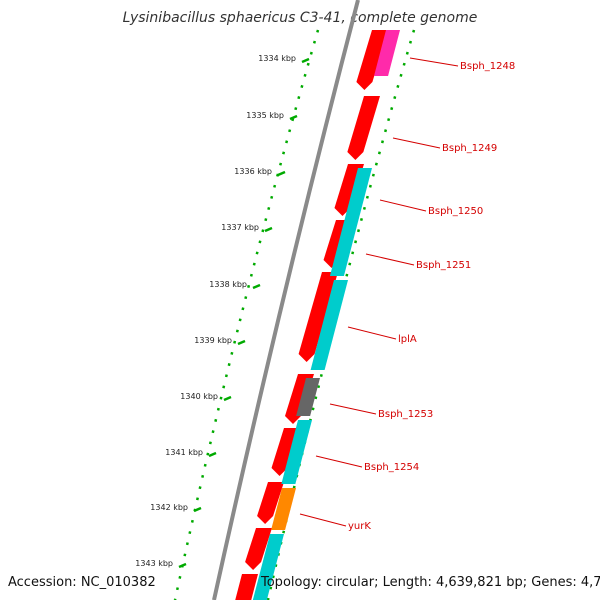  Describe the element at coordinates (277, 58) in the screenshot. I see `ruler-label: 1334 kbp` at that location.